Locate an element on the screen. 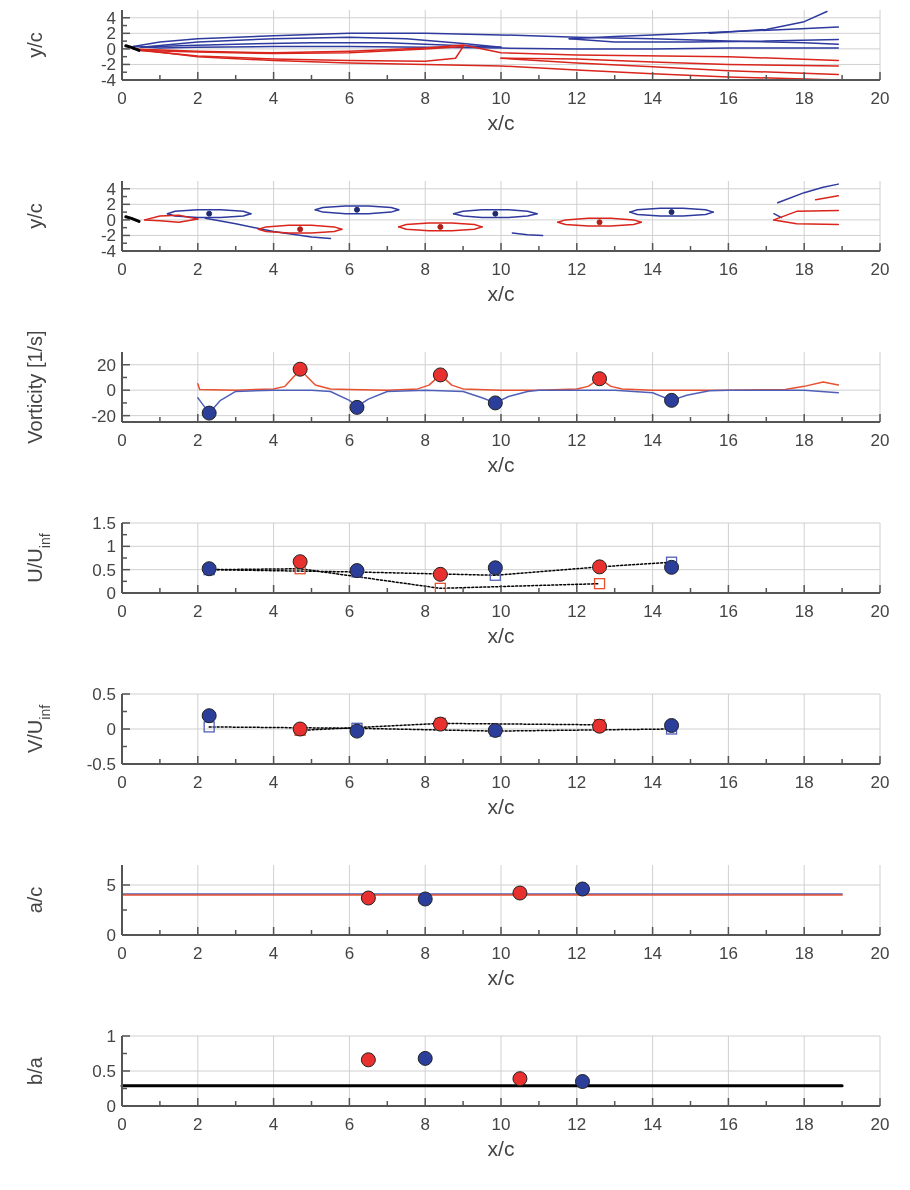 The image size is (910, 1190). y-axis-title: b/a is located at coordinates (35, 1070).